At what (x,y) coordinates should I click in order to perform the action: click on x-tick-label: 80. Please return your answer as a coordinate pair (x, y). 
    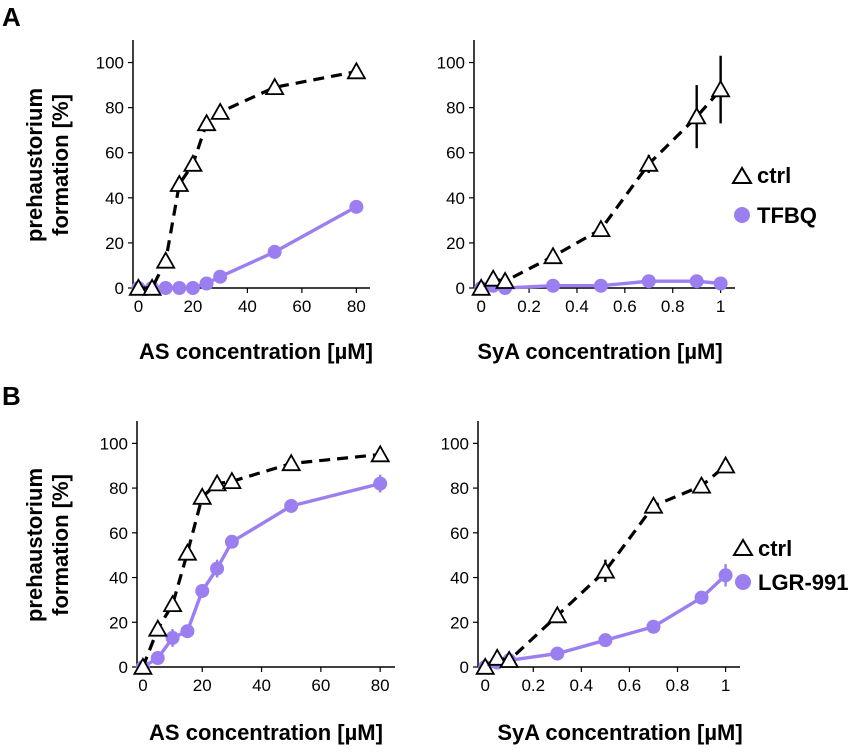
    Looking at the image, I should click on (380, 685).